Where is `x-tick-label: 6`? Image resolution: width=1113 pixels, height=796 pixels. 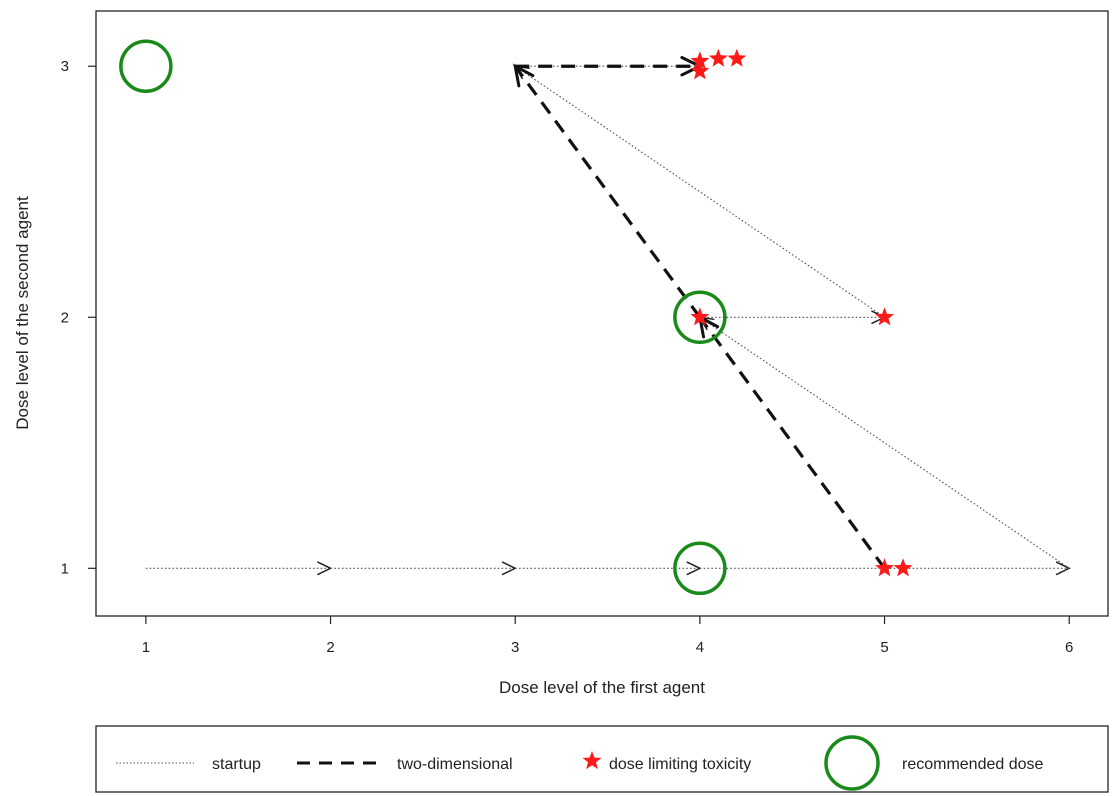 x-tick-label: 6 is located at coordinates (1069, 647).